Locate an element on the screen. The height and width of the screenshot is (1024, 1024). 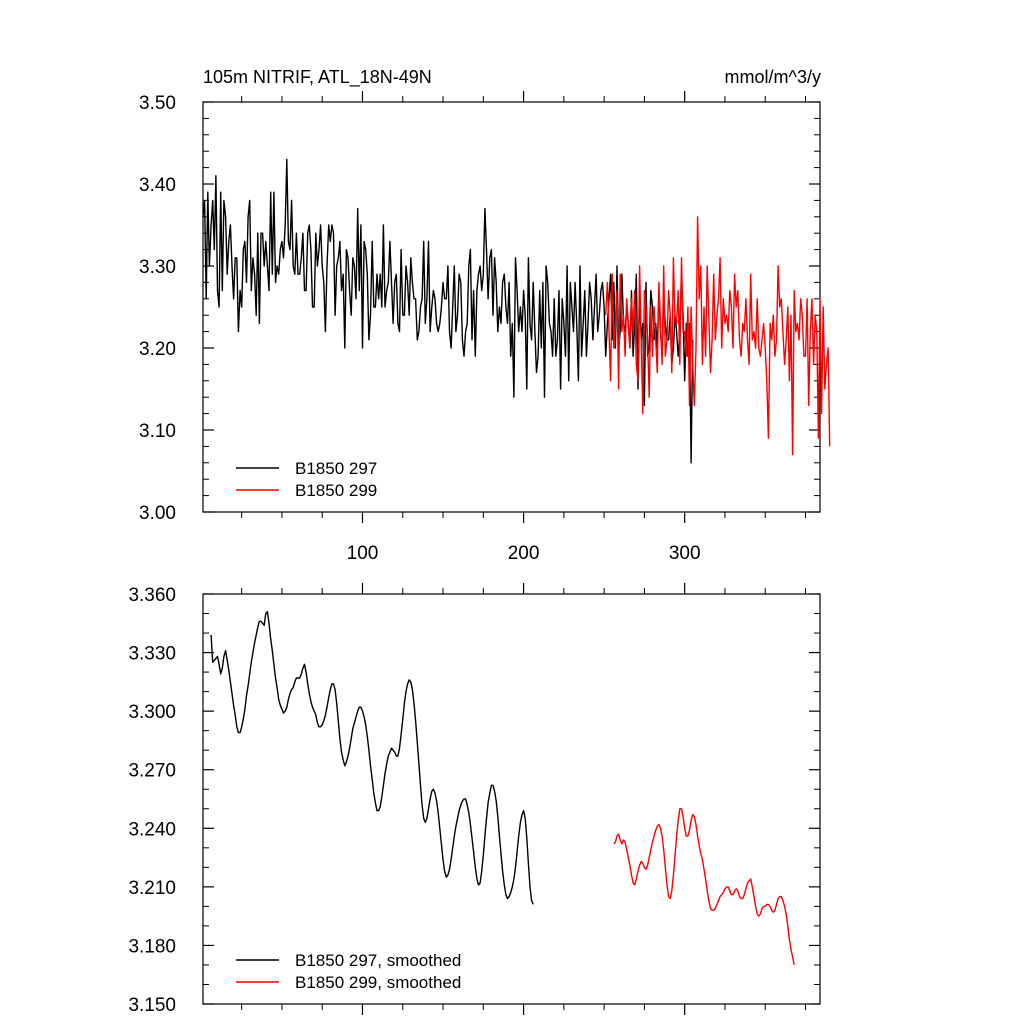
panel1-y-tick-label: 3.150 is located at coordinates (152, 1005).